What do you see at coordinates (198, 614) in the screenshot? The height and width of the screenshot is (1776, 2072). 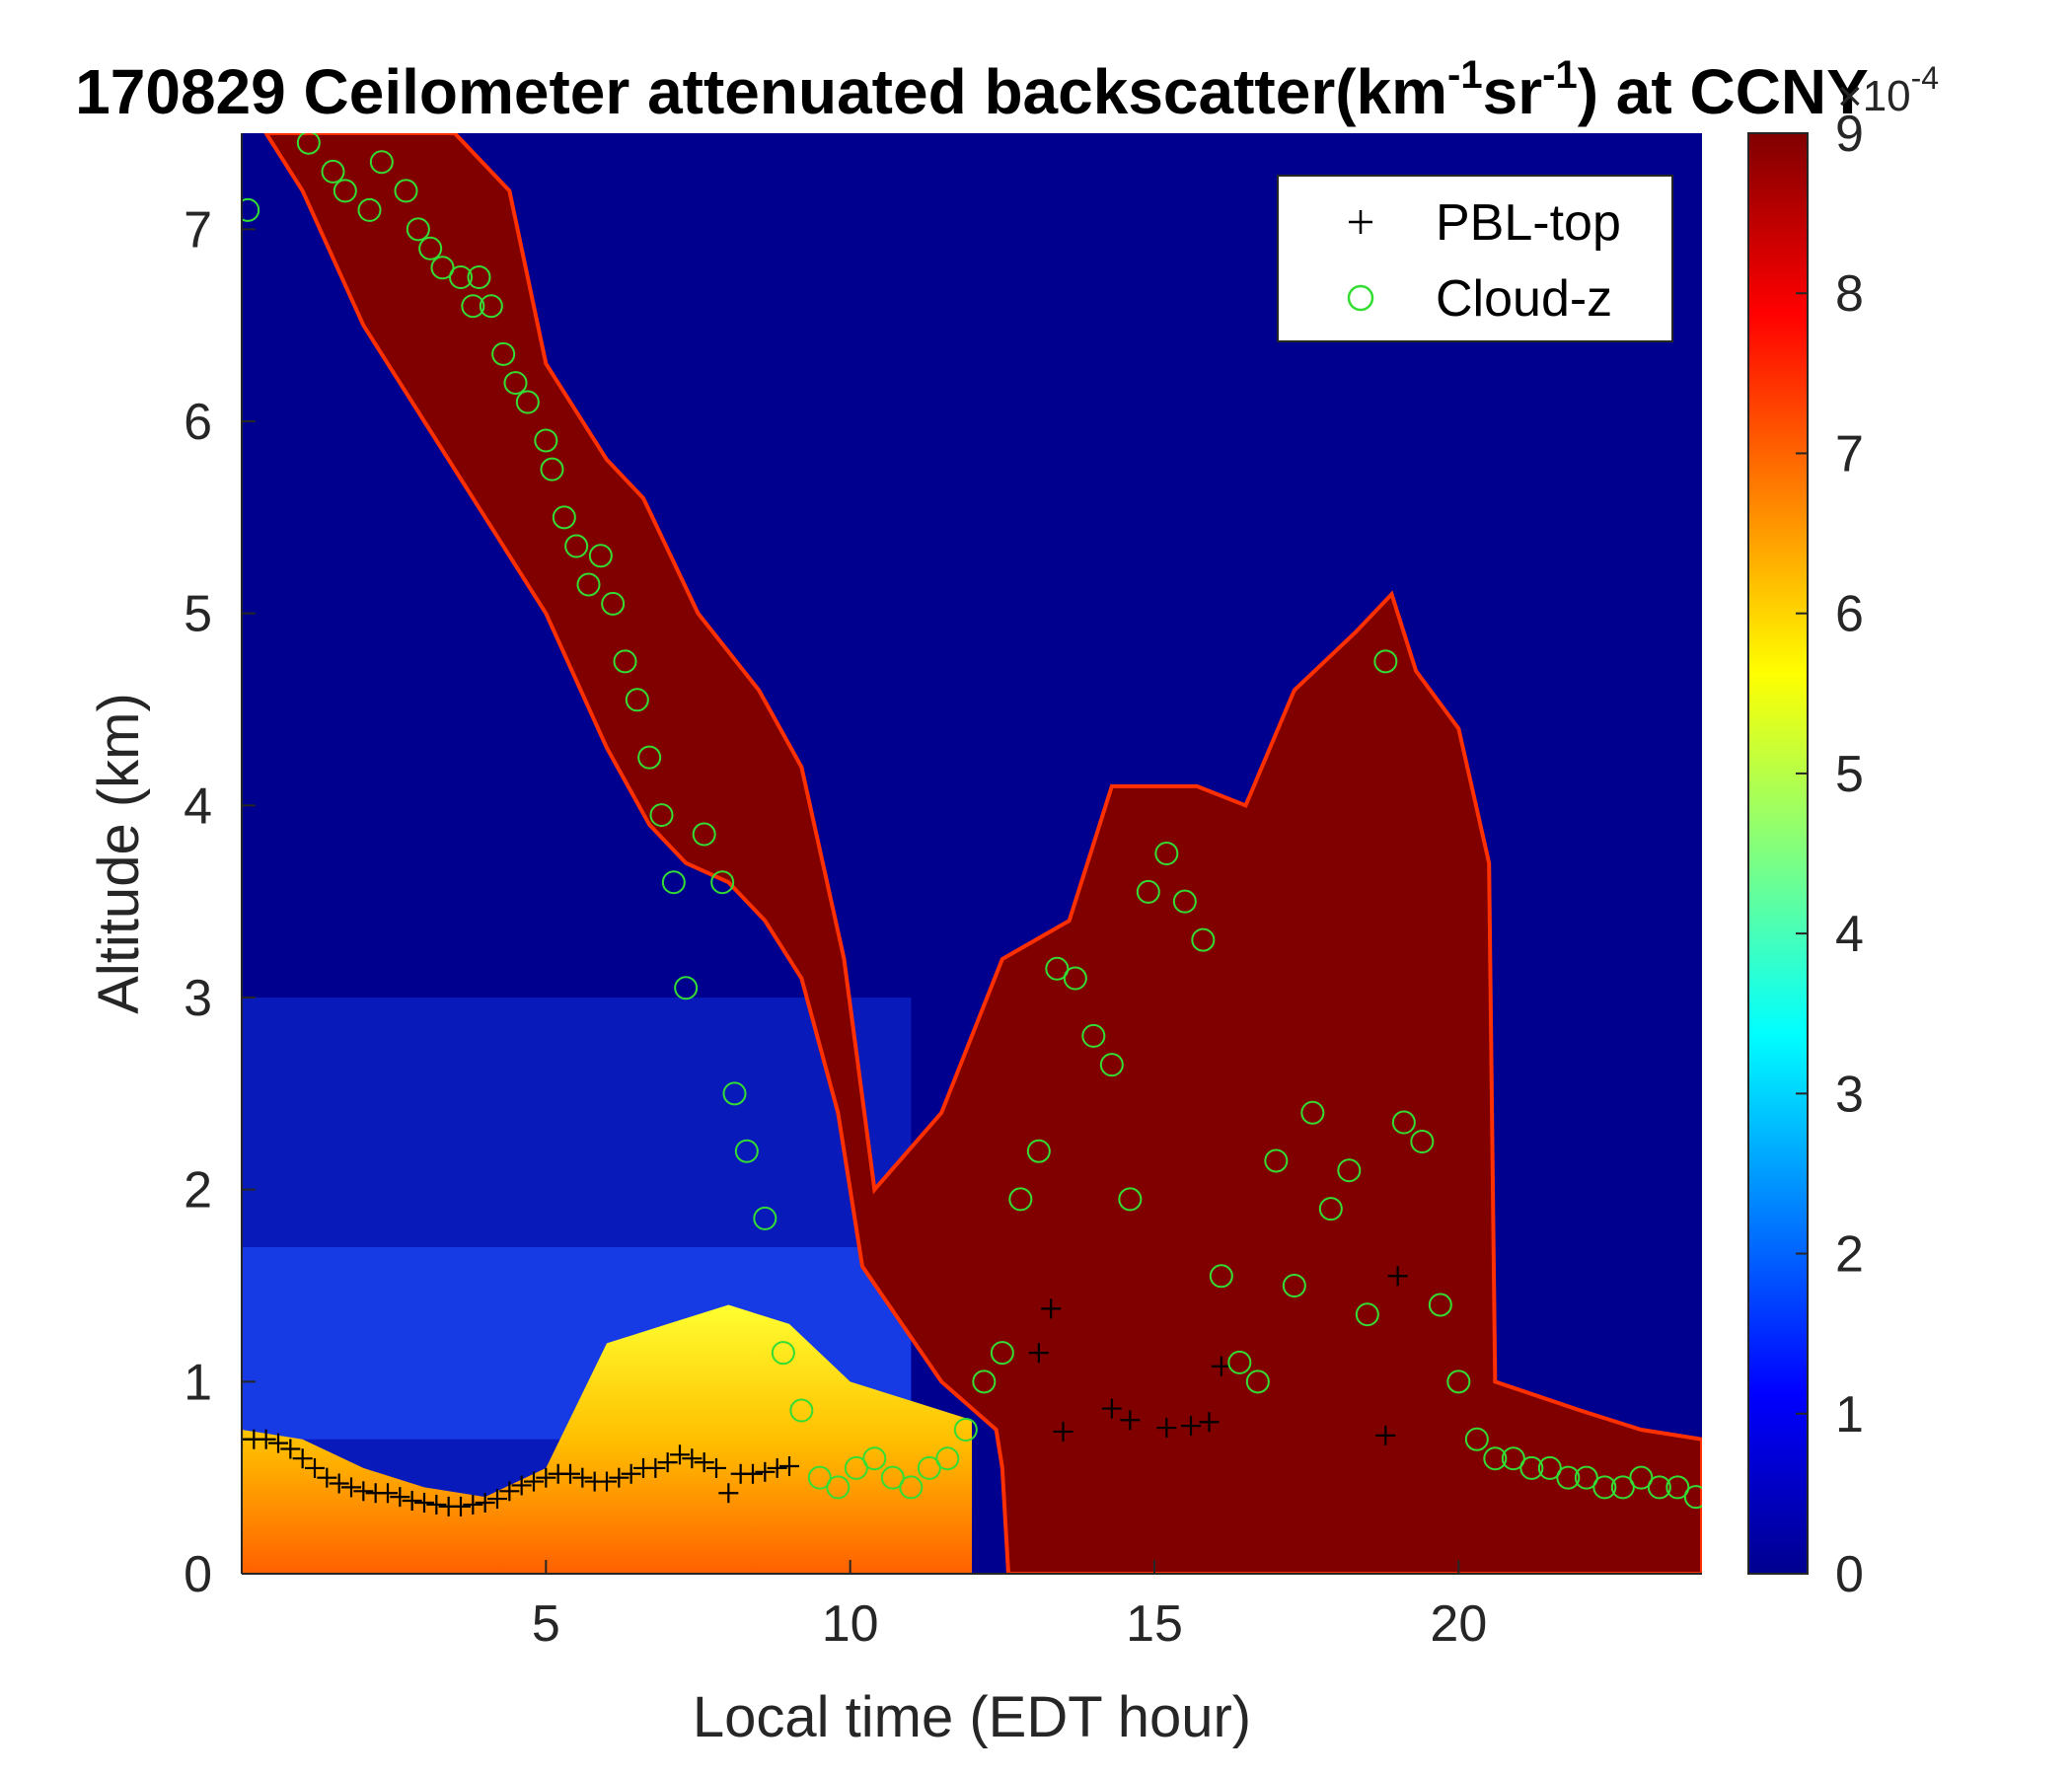 I see `y-tick-label: 5` at bounding box center [198, 614].